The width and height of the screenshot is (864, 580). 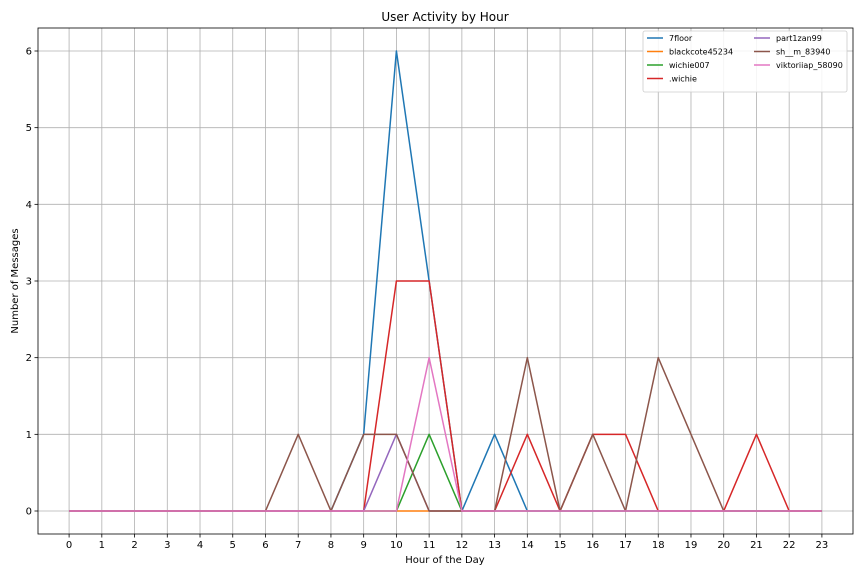 I want to click on y-axis-ticks: 0 1 2 3 4 5 6, so click(x=32, y=282).